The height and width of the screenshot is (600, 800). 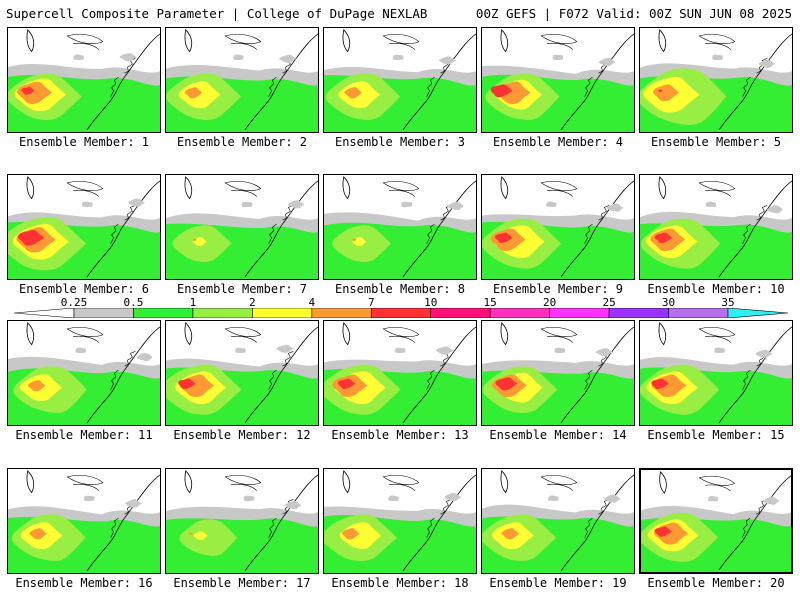 I want to click on ensemble-member-label: Ensemble Member: 15, so click(x=716, y=435).